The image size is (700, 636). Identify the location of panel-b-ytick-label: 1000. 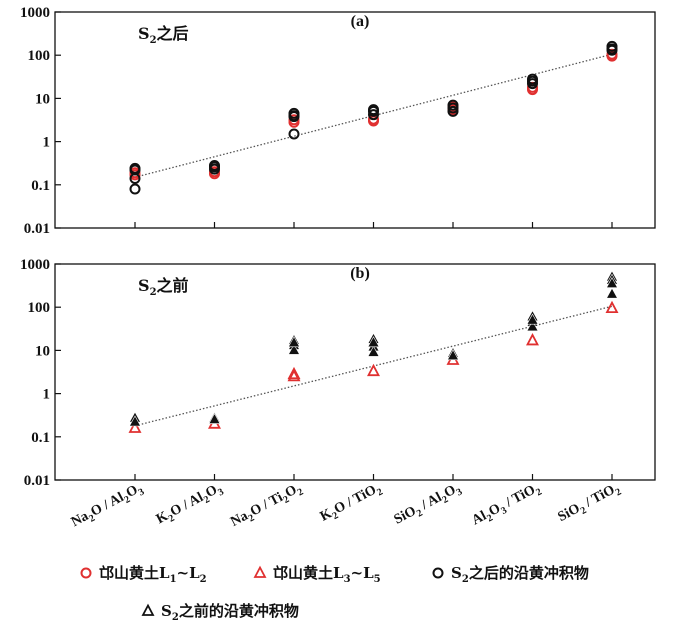
(35, 265).